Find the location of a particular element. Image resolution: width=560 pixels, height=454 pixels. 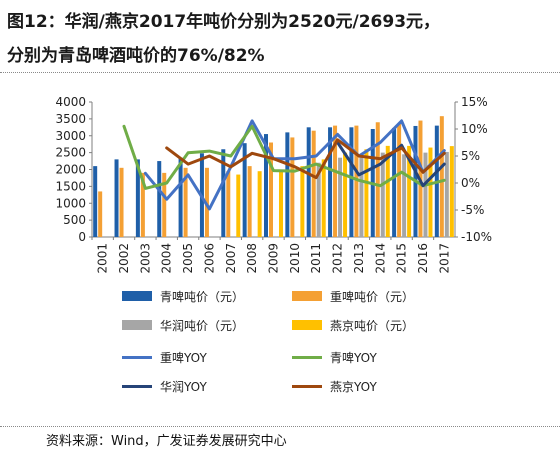

y-tick-label: 2000 is located at coordinates (70, 170).